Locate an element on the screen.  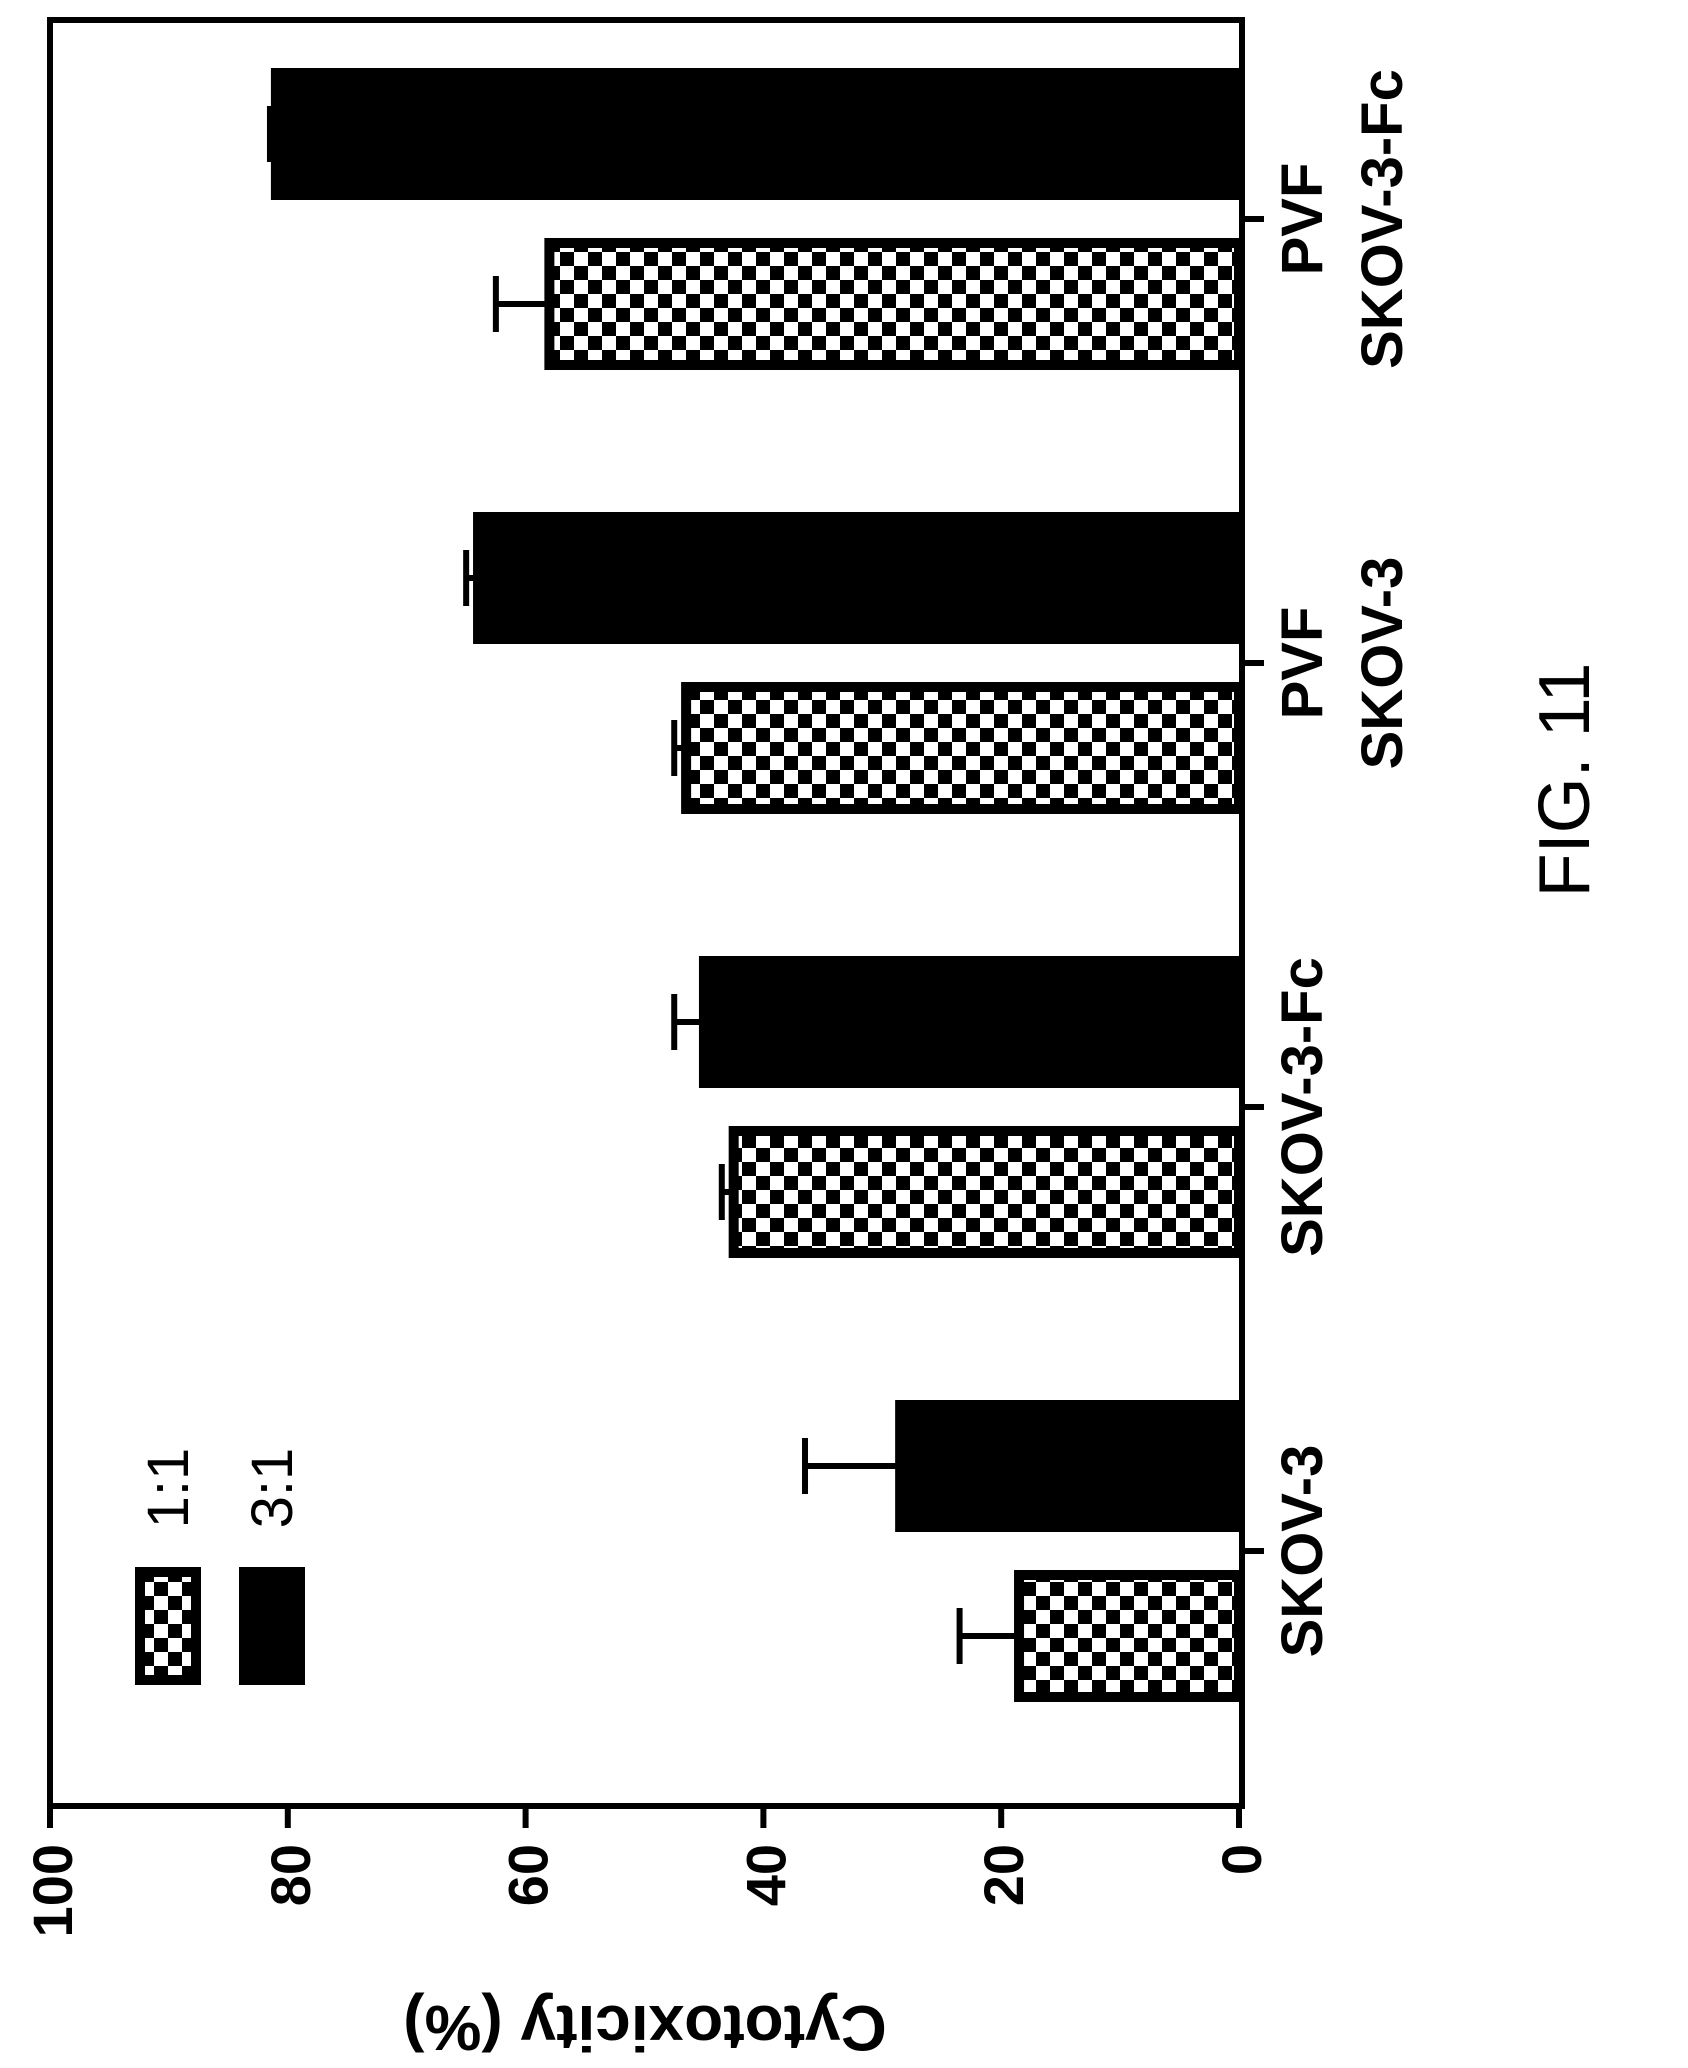
value-tick-label: 100 is located at coordinates (52, 1890).